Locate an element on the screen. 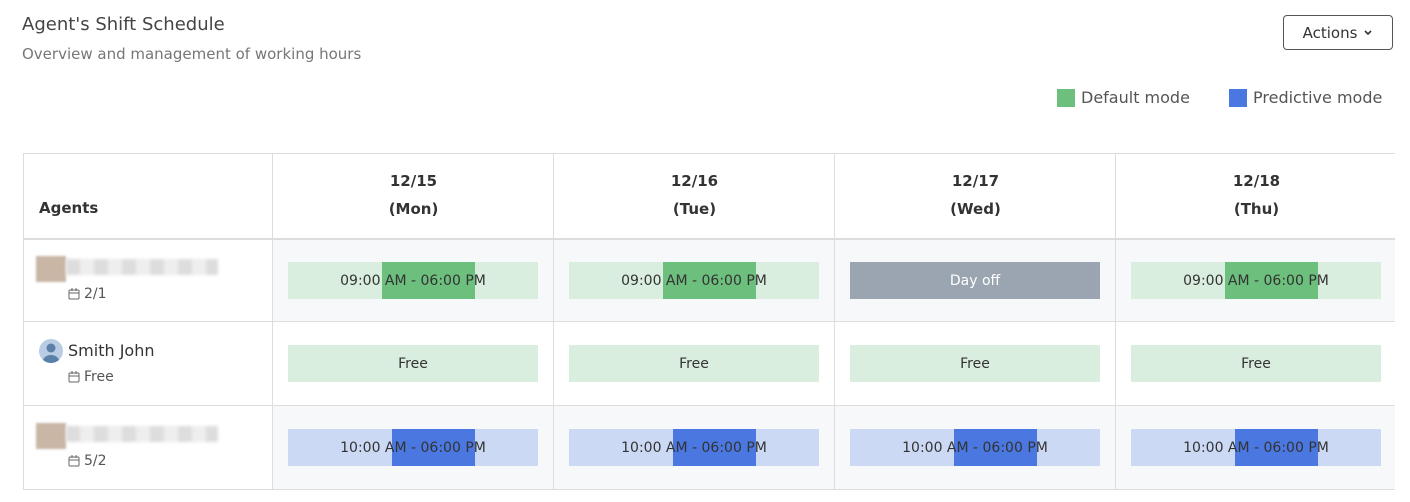  chevron is located at coordinates (1368, 32).